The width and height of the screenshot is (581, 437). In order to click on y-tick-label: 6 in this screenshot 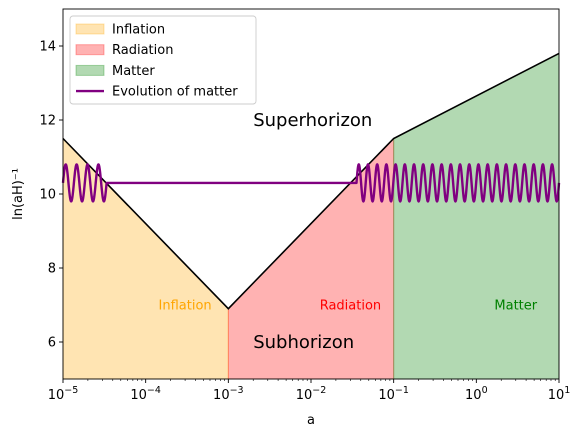, I will do `click(52, 343)`.